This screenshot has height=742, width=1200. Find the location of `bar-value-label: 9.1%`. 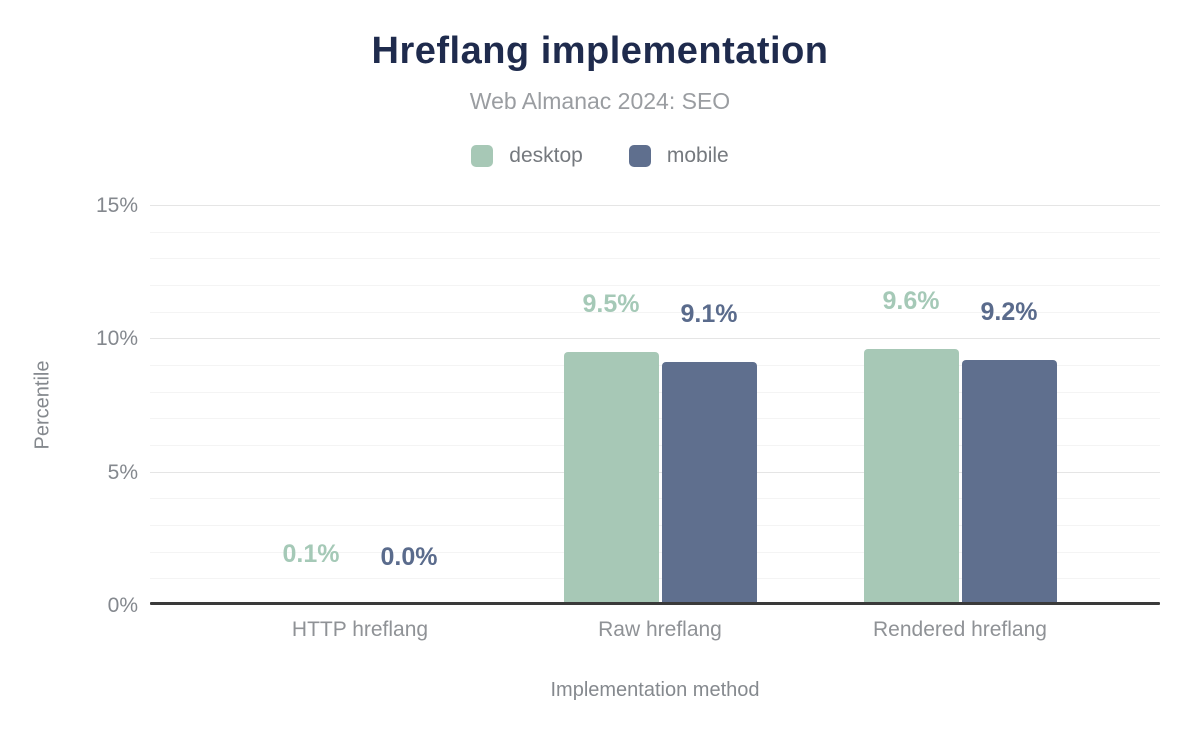

bar-value-label: 9.1% is located at coordinates (709, 314).